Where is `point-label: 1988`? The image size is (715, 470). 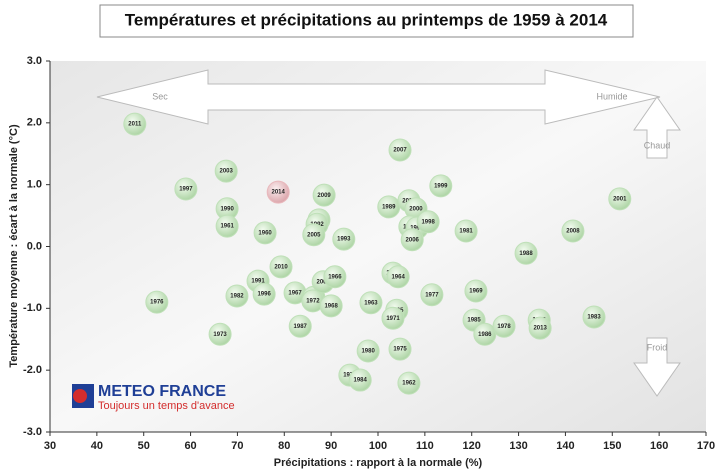 point-label: 1988 is located at coordinates (526, 254).